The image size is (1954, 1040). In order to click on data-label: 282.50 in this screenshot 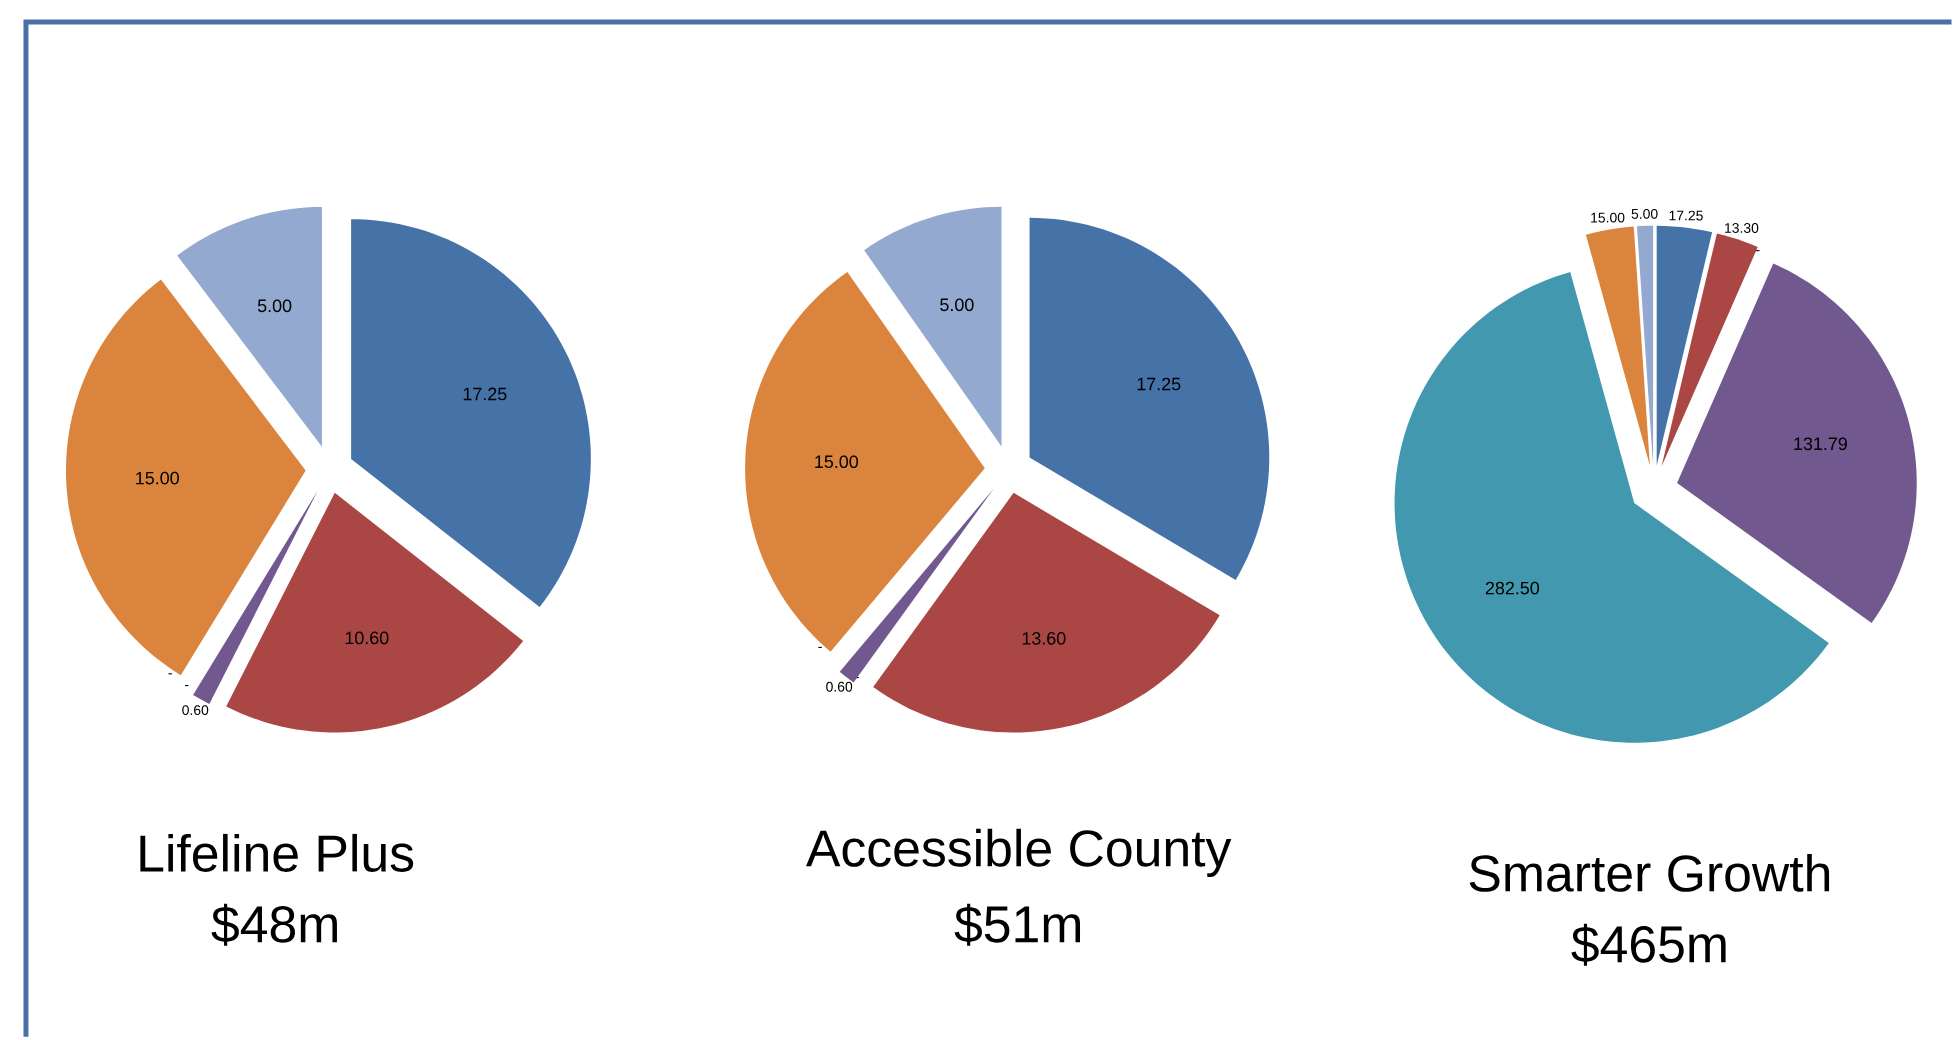, I will do `click(1512, 588)`.